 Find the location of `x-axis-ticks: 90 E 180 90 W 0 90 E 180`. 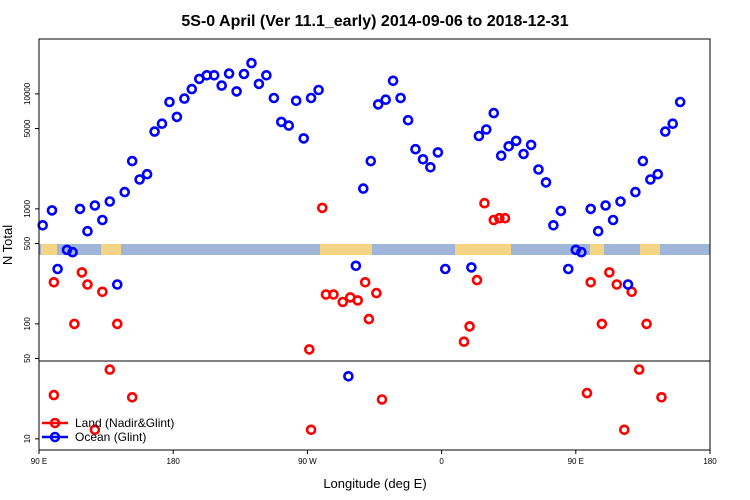

x-axis-ticks: 90 E 180 90 W 0 90 E 180 is located at coordinates (374, 458).